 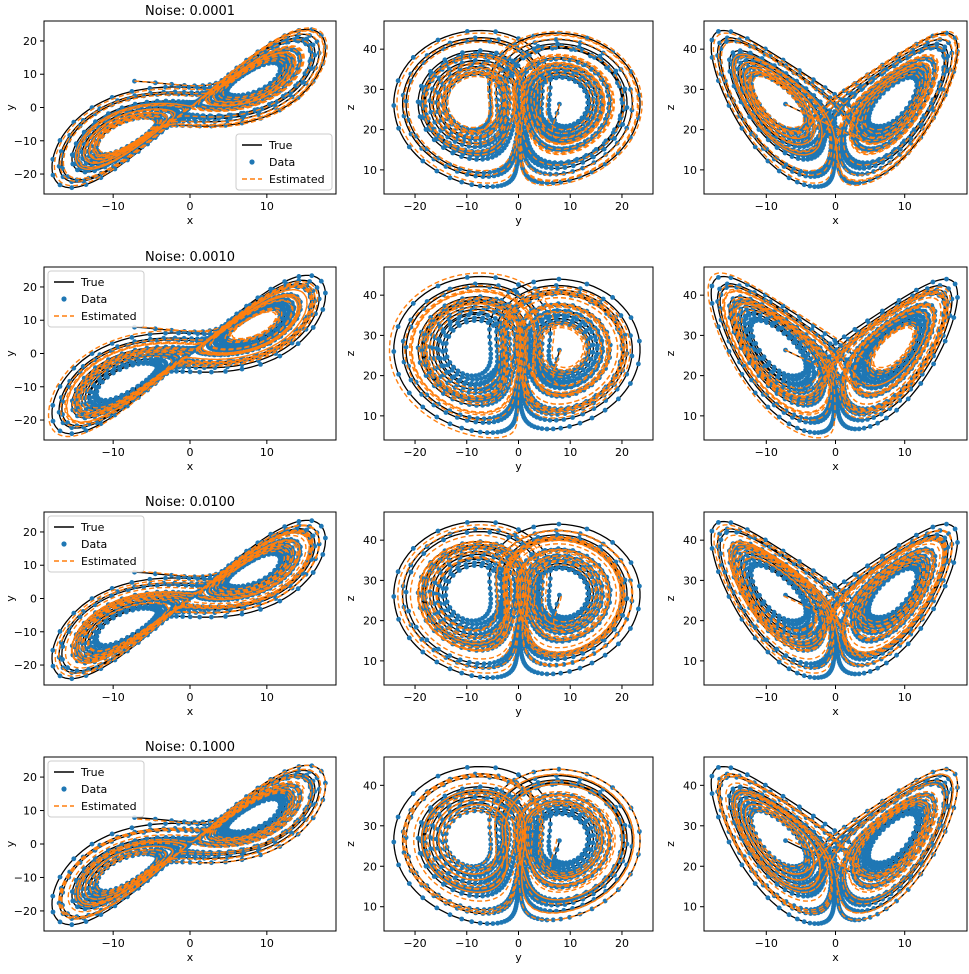 What do you see at coordinates (518, 220) in the screenshot?
I see `x-axis-label: y` at bounding box center [518, 220].